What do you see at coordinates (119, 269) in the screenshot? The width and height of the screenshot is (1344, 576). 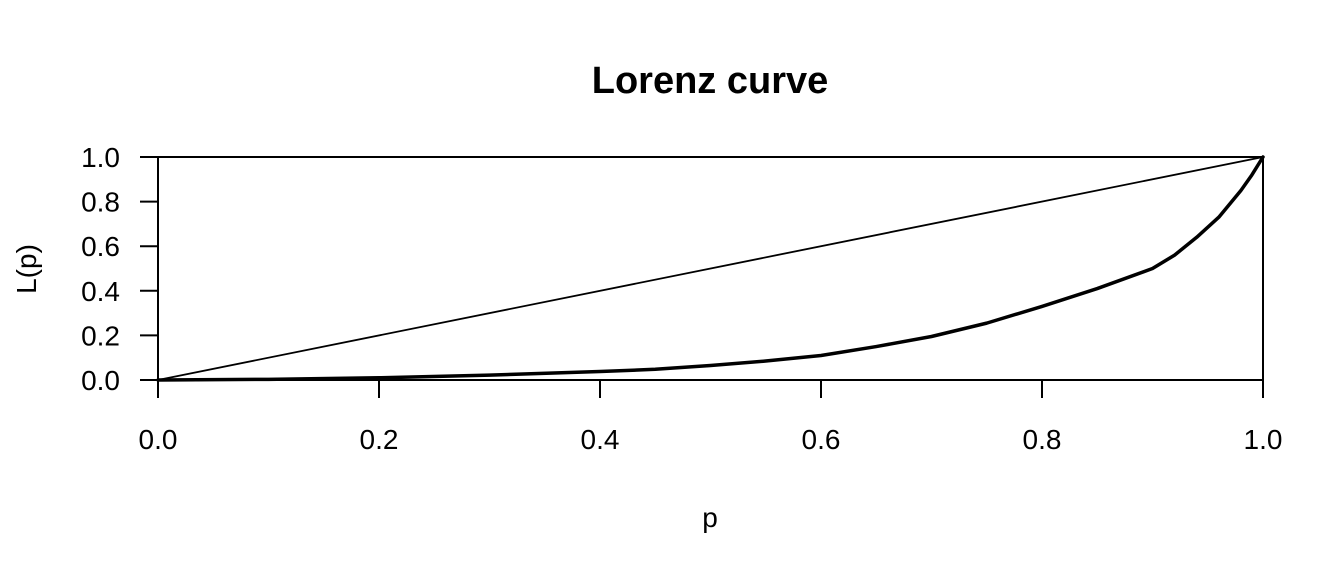 I see `y-axis: 0.0 0.2 0.4 0.6 0.8 1.0` at bounding box center [119, 269].